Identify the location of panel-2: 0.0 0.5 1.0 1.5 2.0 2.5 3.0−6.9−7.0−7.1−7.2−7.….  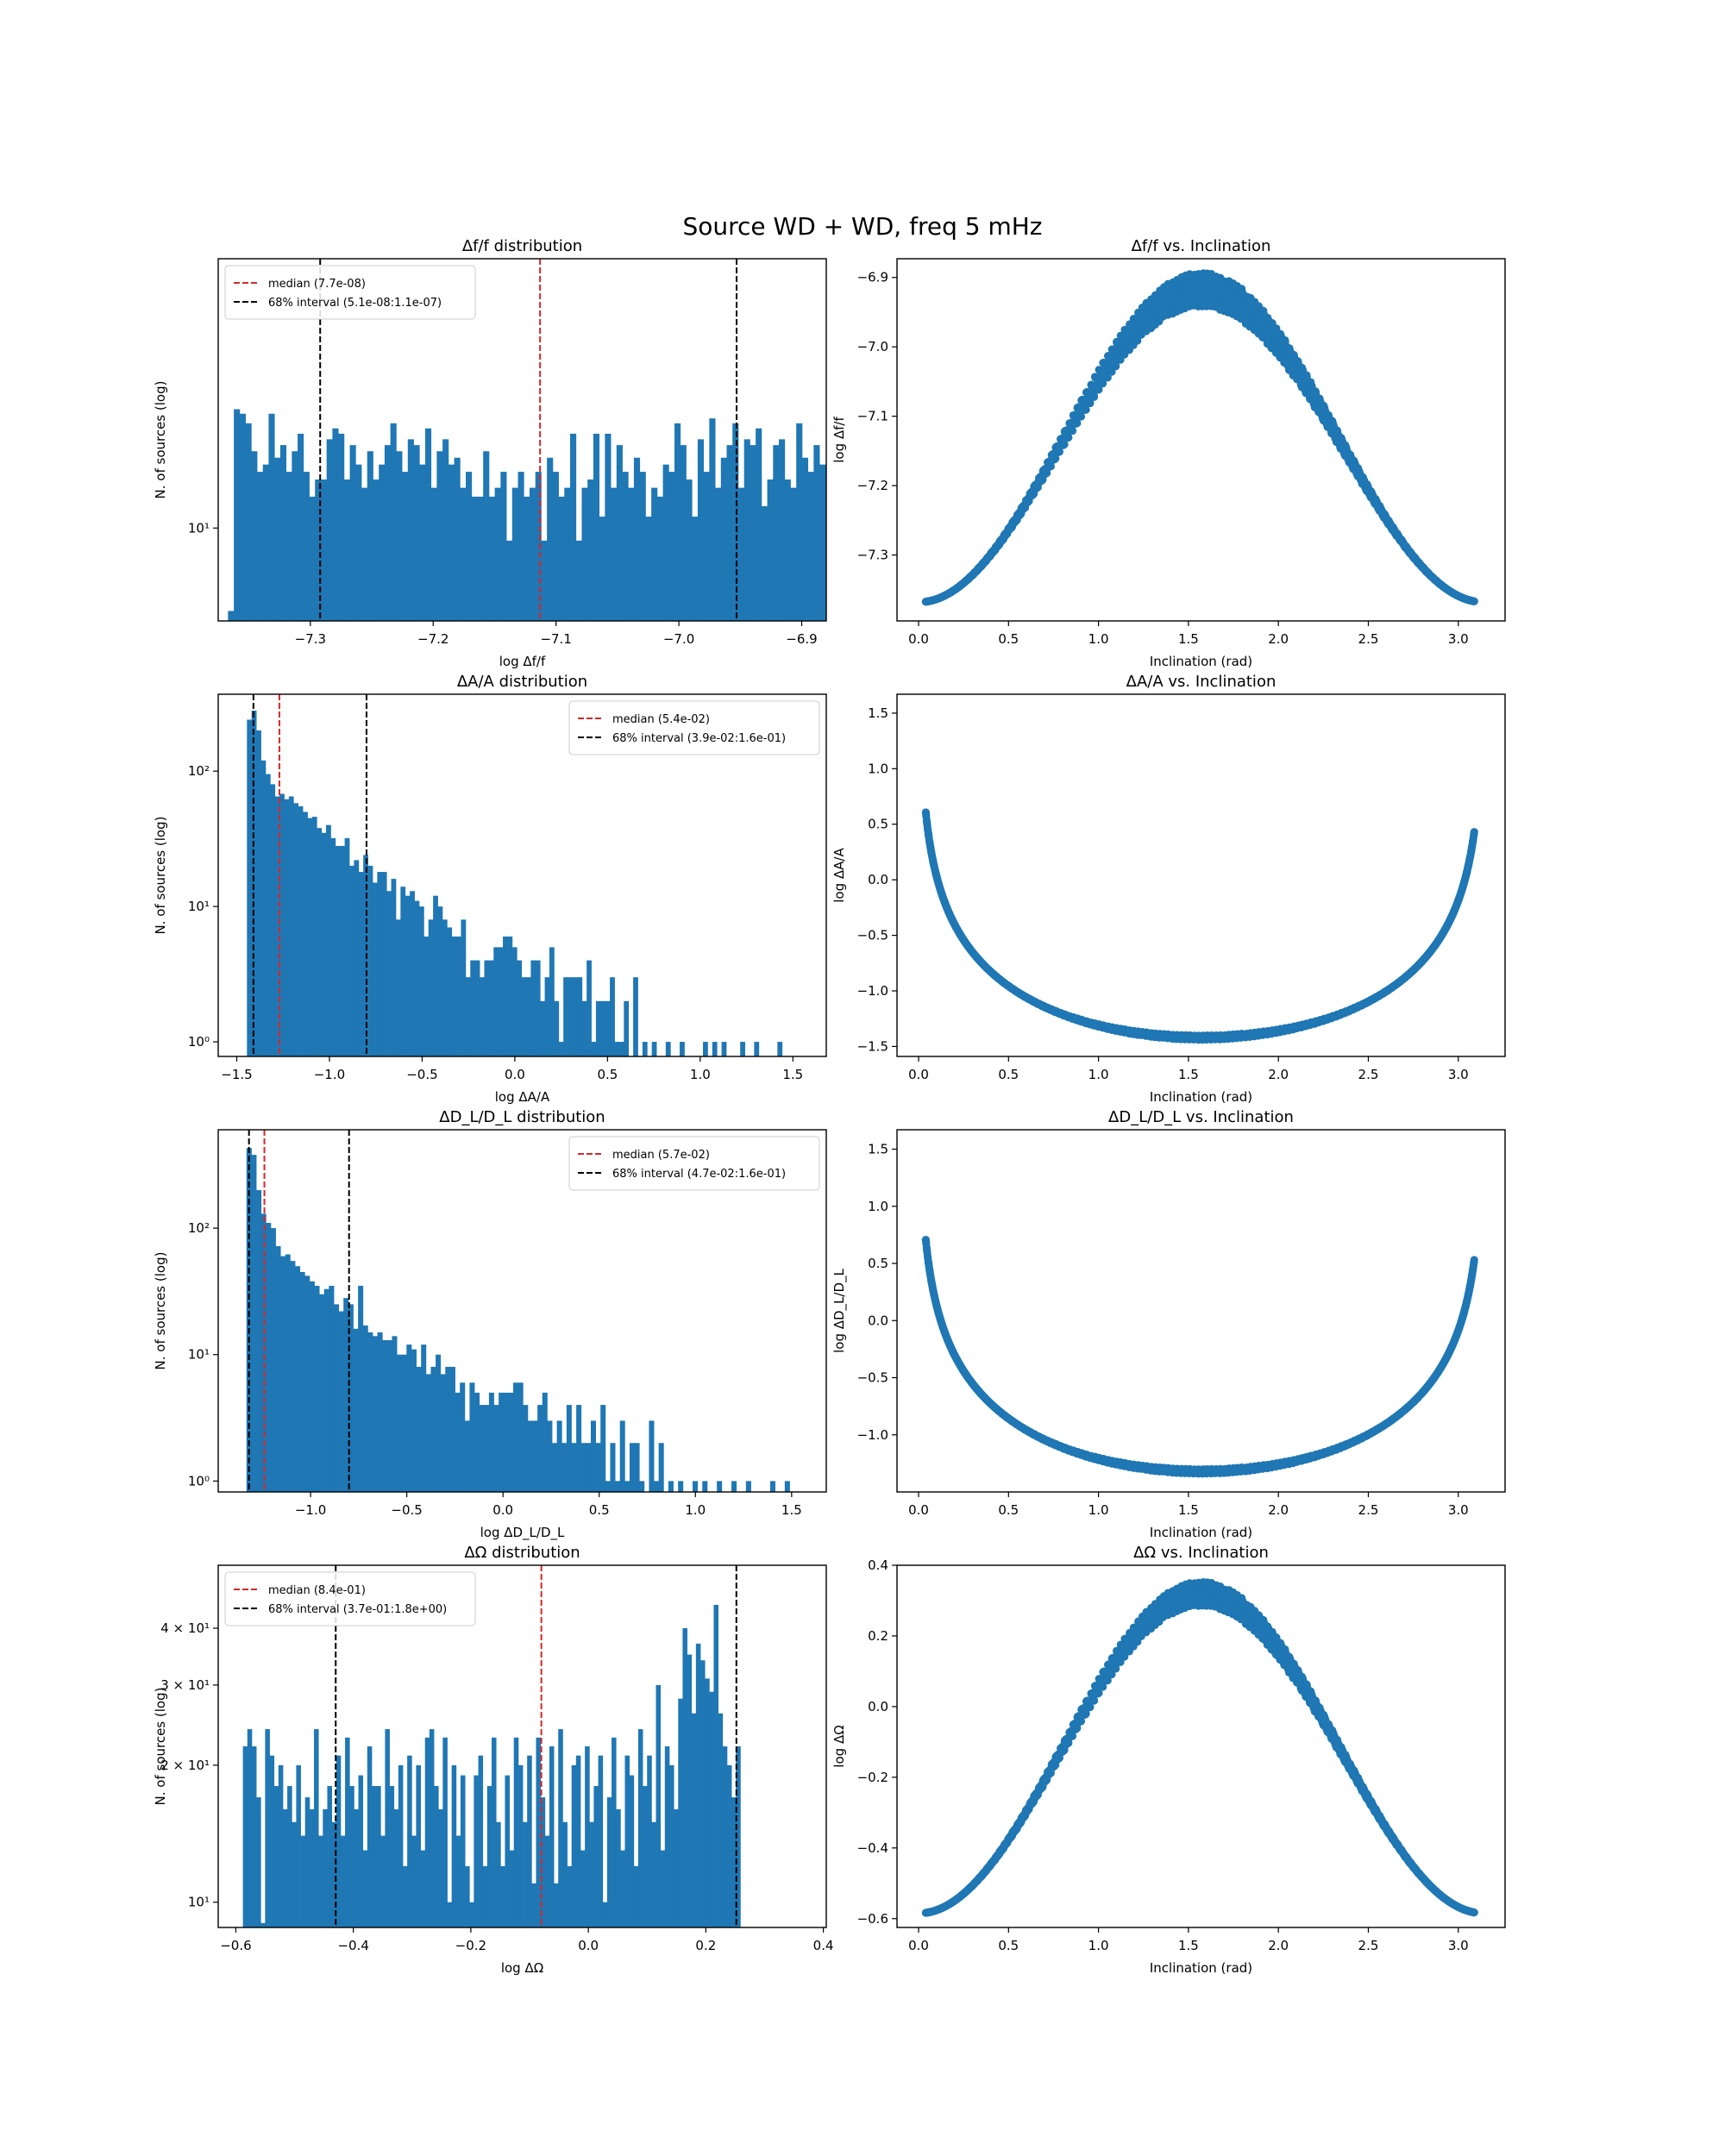
(1169, 453).